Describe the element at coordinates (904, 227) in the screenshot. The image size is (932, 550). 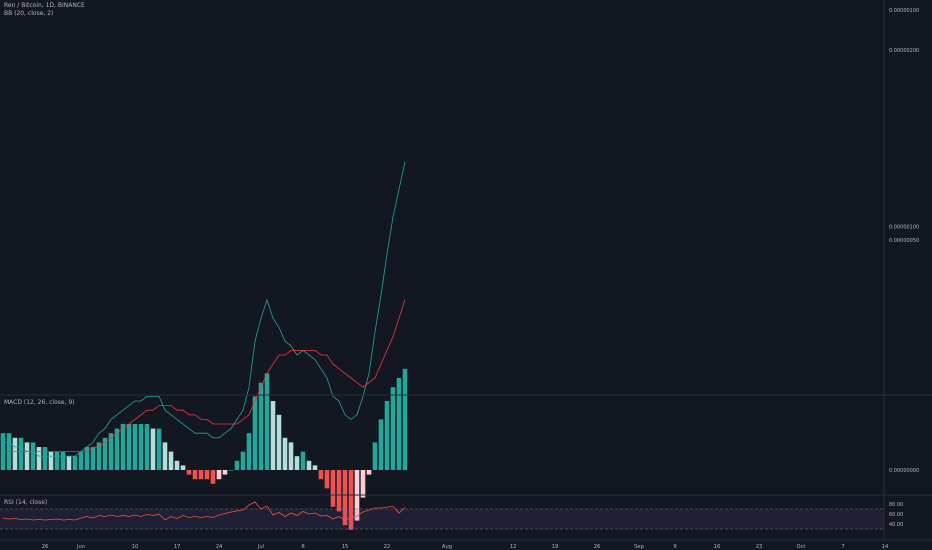
I see `price-axis-label: 0.00000100` at that location.